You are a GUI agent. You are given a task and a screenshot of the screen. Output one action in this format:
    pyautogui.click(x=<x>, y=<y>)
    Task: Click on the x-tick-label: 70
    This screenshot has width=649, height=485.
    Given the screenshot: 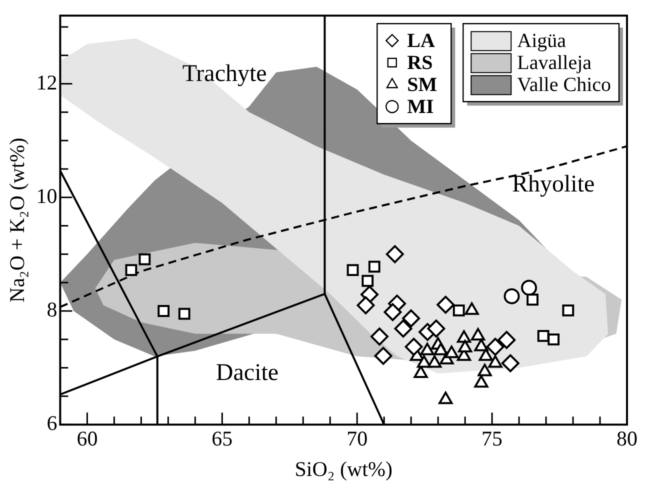 What is the action you would take?
    pyautogui.click(x=357, y=438)
    